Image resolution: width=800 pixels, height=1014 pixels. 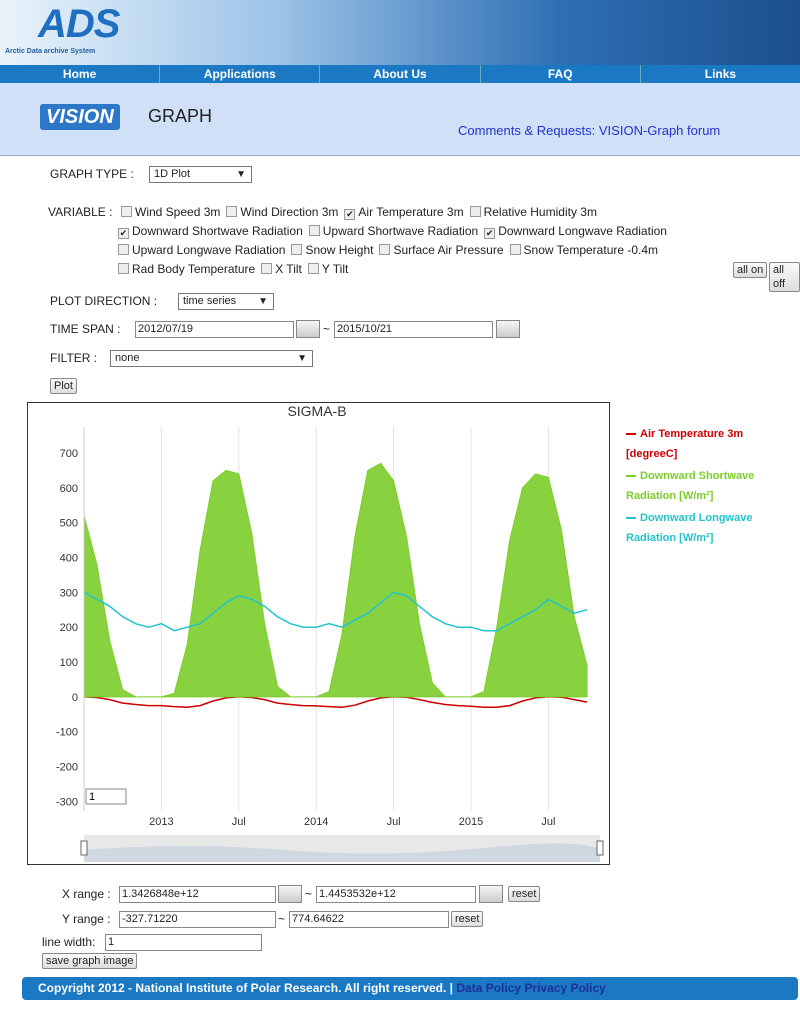 I want to click on nav-item: Home, so click(x=79, y=74).